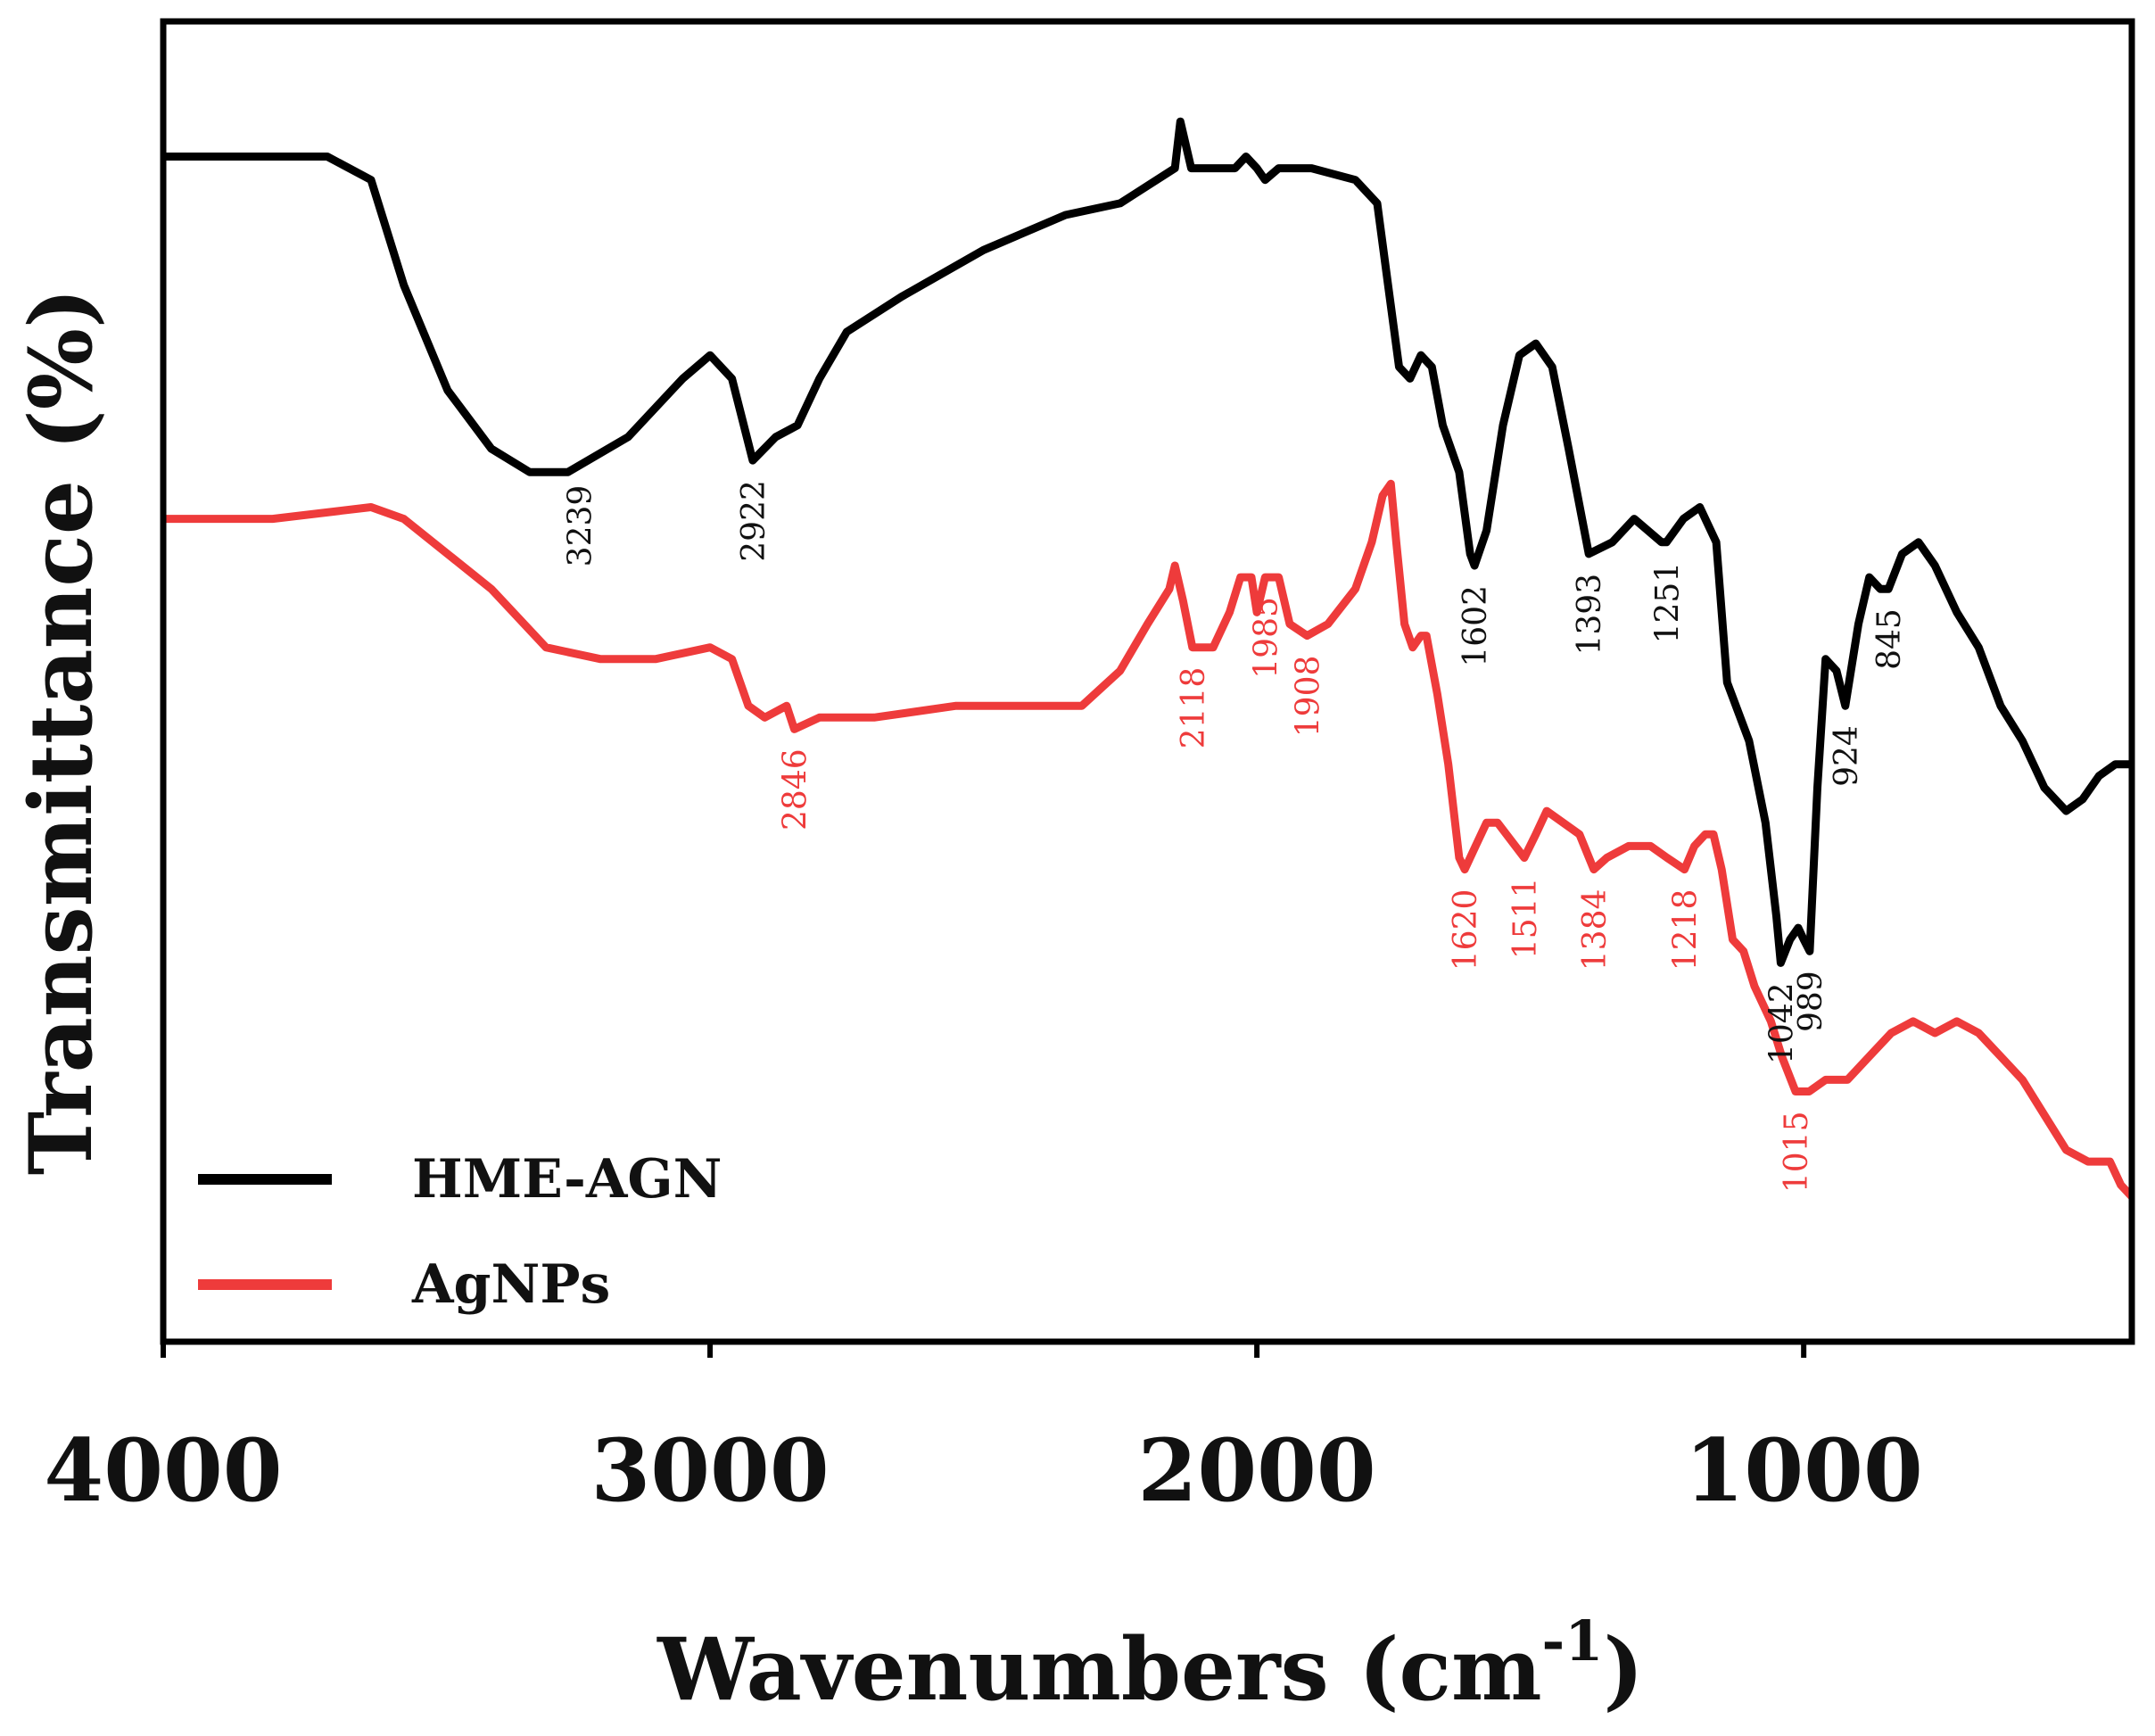 The height and width of the screenshot is (1736, 2155). What do you see at coordinates (1590, 615) in the screenshot?
I see `peak-label-1393: 1393` at bounding box center [1590, 615].